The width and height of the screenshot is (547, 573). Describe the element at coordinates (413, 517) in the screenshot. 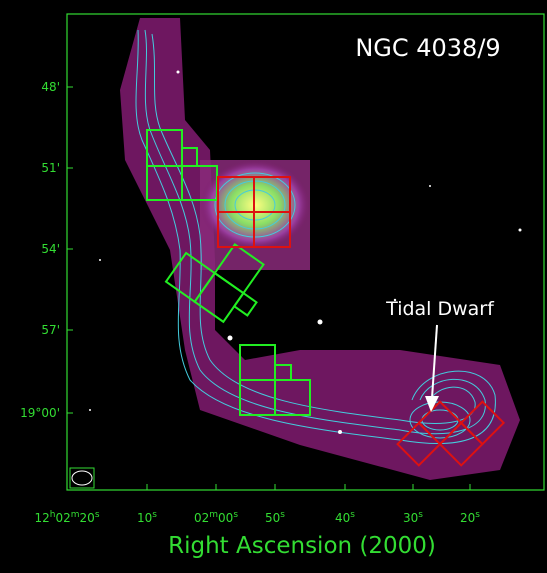

I see `x-tick-label: 30s` at that location.